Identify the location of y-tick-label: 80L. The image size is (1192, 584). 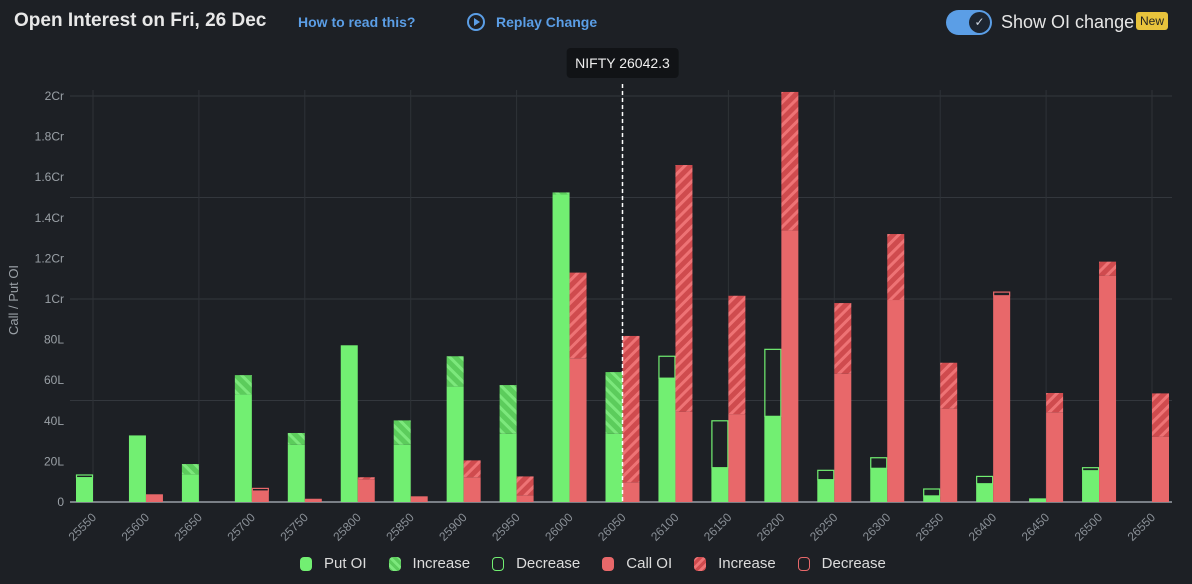
(54, 340).